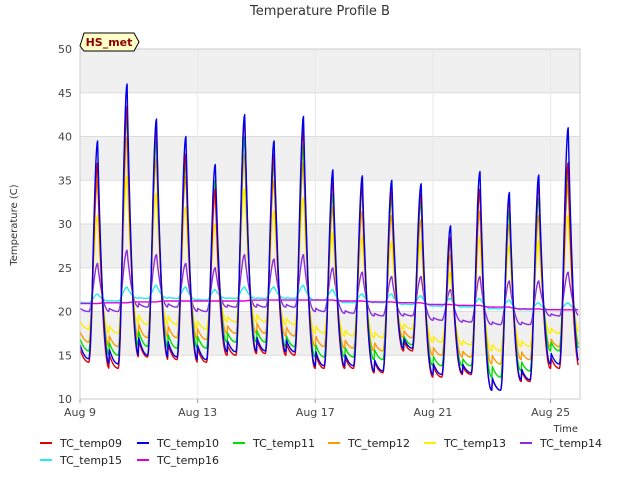  I want to click on y-tick-label: 50, so click(65, 49).